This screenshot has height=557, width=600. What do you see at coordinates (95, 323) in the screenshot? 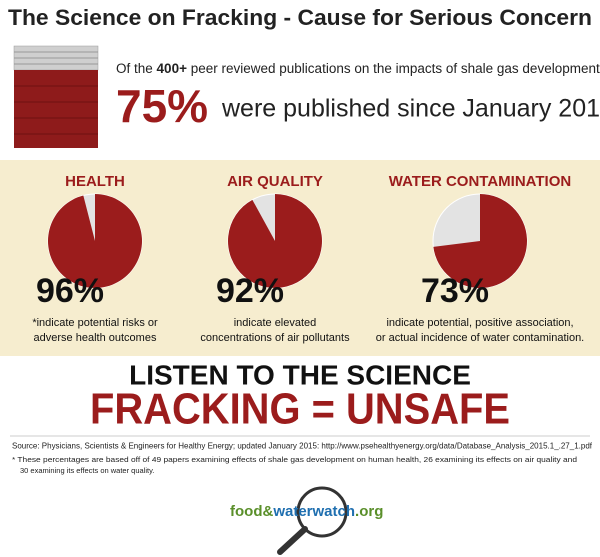
I see `pie-caption: *indicate potential risks or` at bounding box center [95, 323].